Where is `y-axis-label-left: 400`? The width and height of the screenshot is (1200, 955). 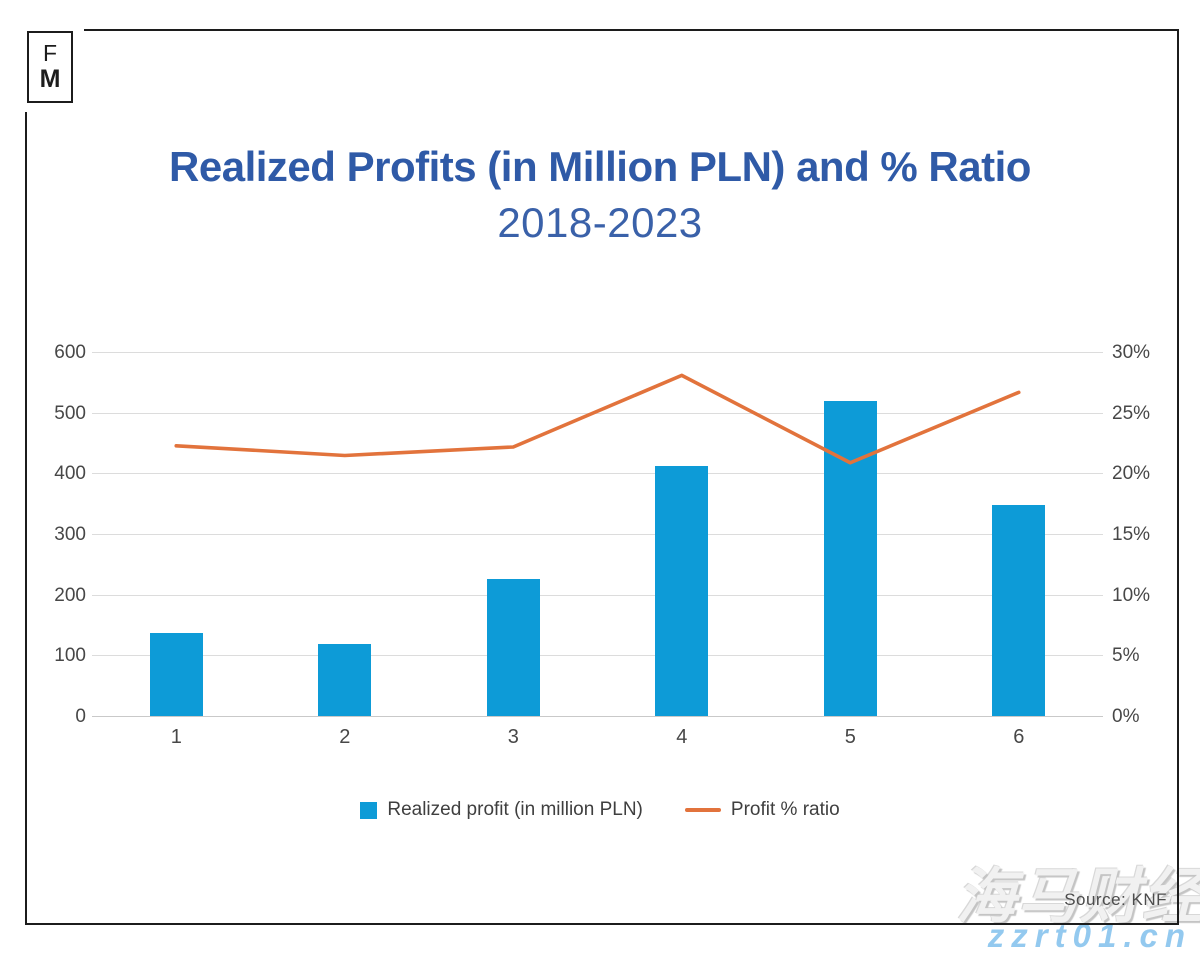 y-axis-label-left: 400 is located at coordinates (70, 474).